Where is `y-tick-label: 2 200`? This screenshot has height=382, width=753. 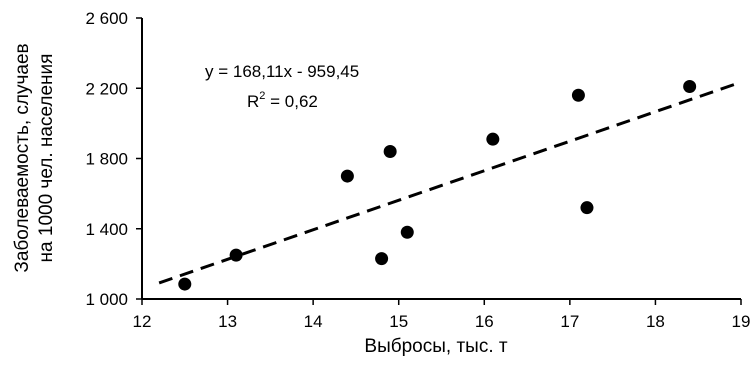 y-tick-label: 2 200 is located at coordinates (106, 88).